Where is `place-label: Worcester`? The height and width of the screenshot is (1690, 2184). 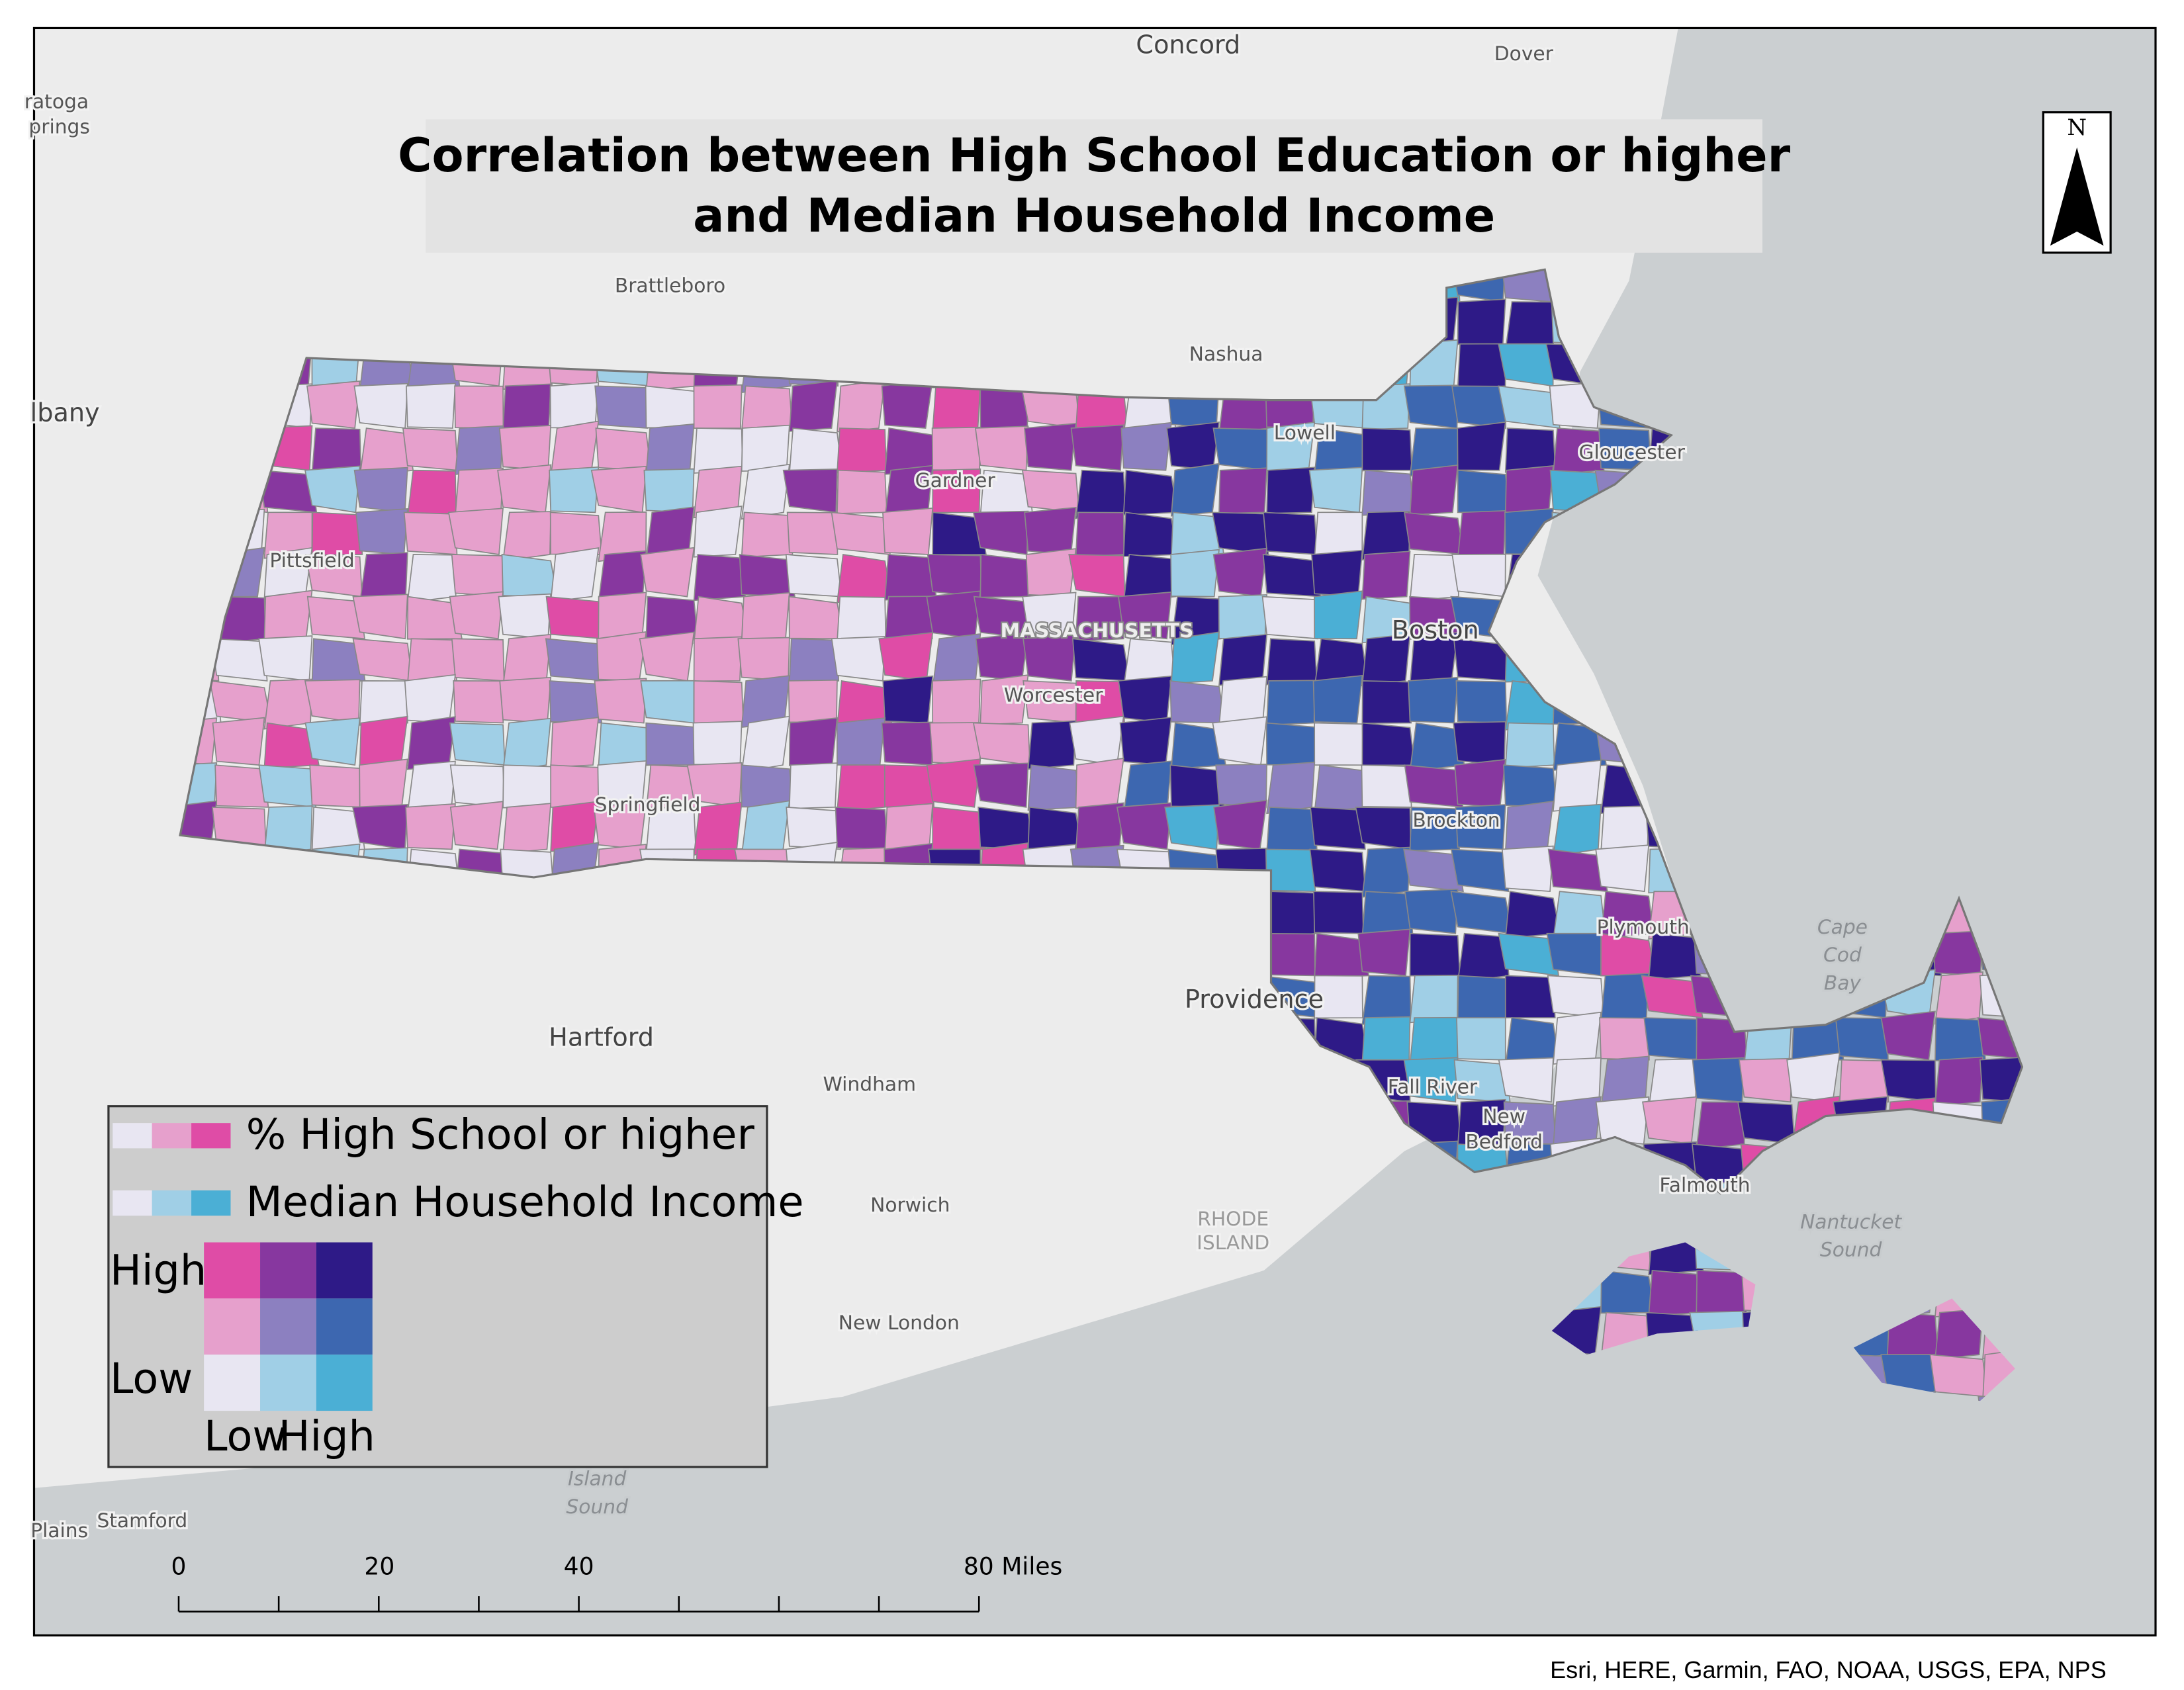 place-label: Worcester is located at coordinates (1053, 695).